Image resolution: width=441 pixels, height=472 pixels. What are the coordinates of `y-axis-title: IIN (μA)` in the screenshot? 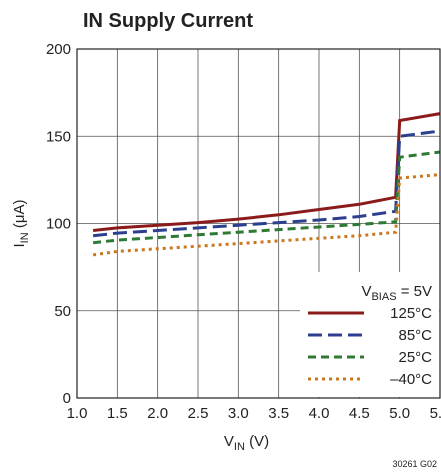 It's located at (21, 224).